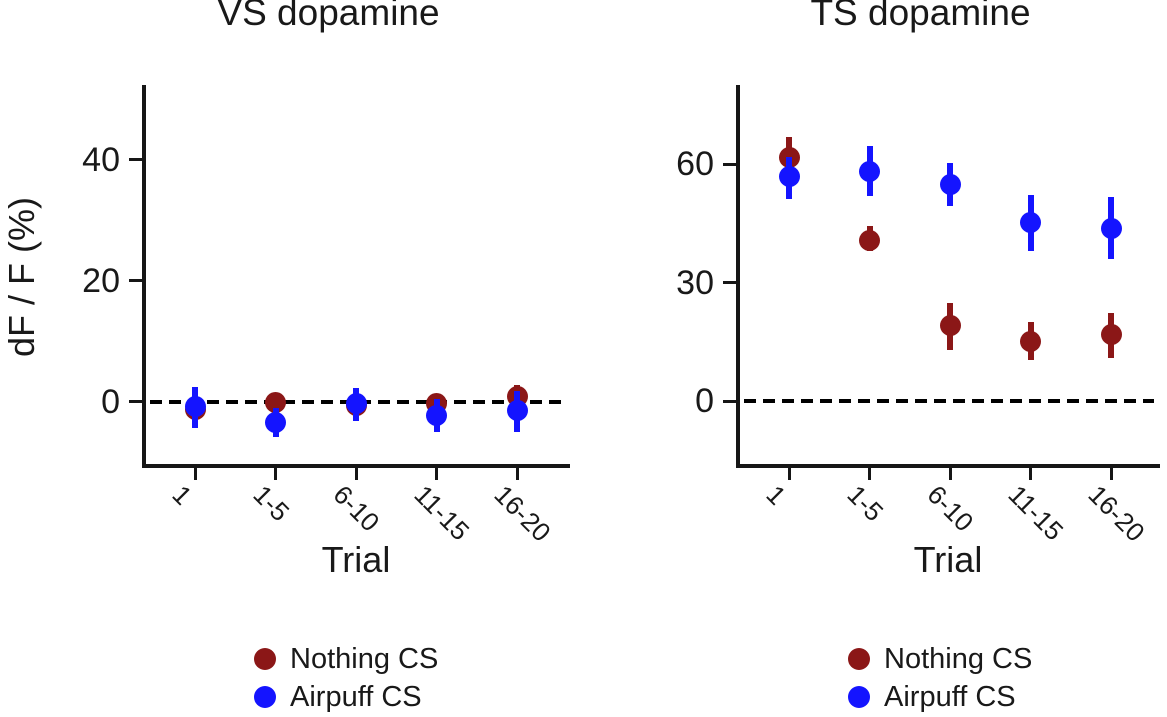 The image size is (1167, 717). I want to click on y-axis-label-text: dF / F (%), so click(21, 276).